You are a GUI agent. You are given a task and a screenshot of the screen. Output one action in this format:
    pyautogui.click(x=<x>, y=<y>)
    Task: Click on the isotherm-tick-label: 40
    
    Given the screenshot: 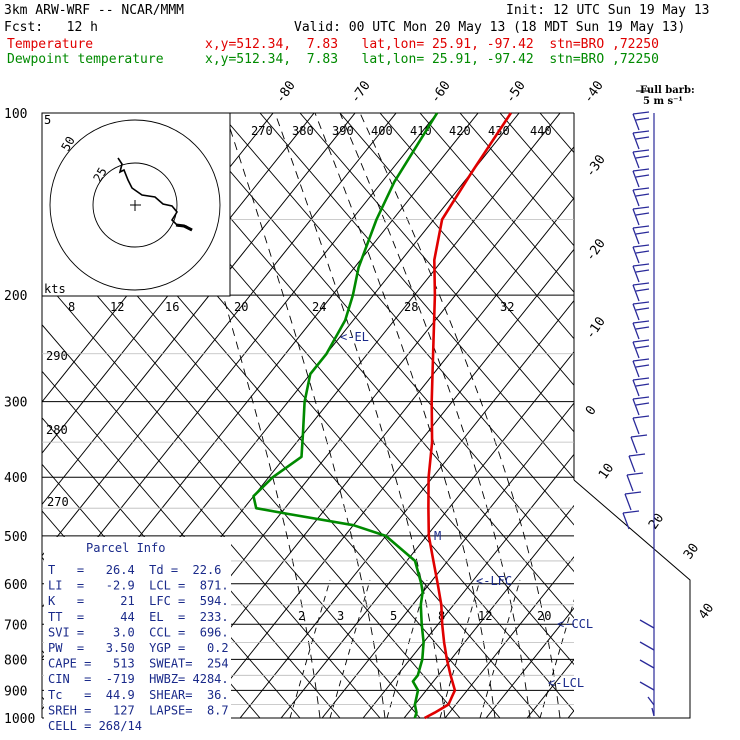 What is the action you would take?
    pyautogui.click(x=706, y=611)
    